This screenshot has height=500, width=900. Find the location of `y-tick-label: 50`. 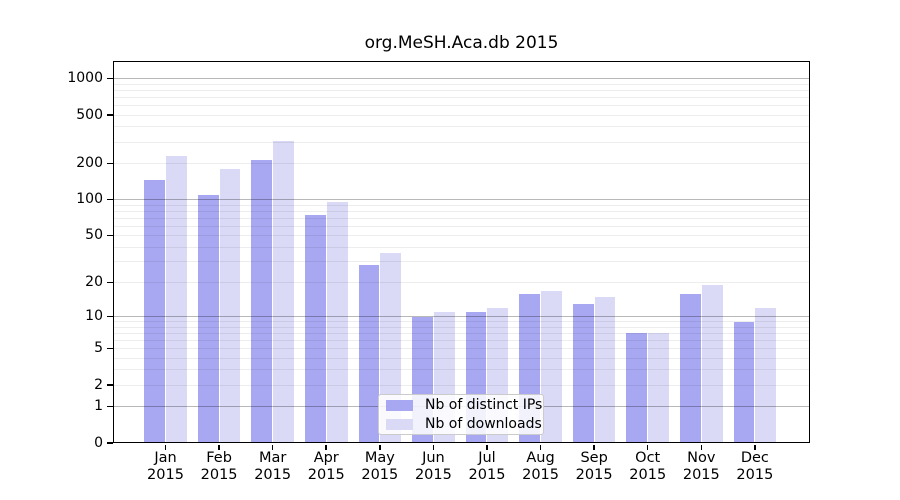

y-tick-label: 50 is located at coordinates (94, 235).